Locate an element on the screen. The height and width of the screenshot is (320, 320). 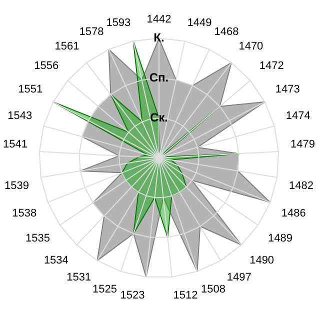
spoke-label: 1525 is located at coordinates (104, 289).